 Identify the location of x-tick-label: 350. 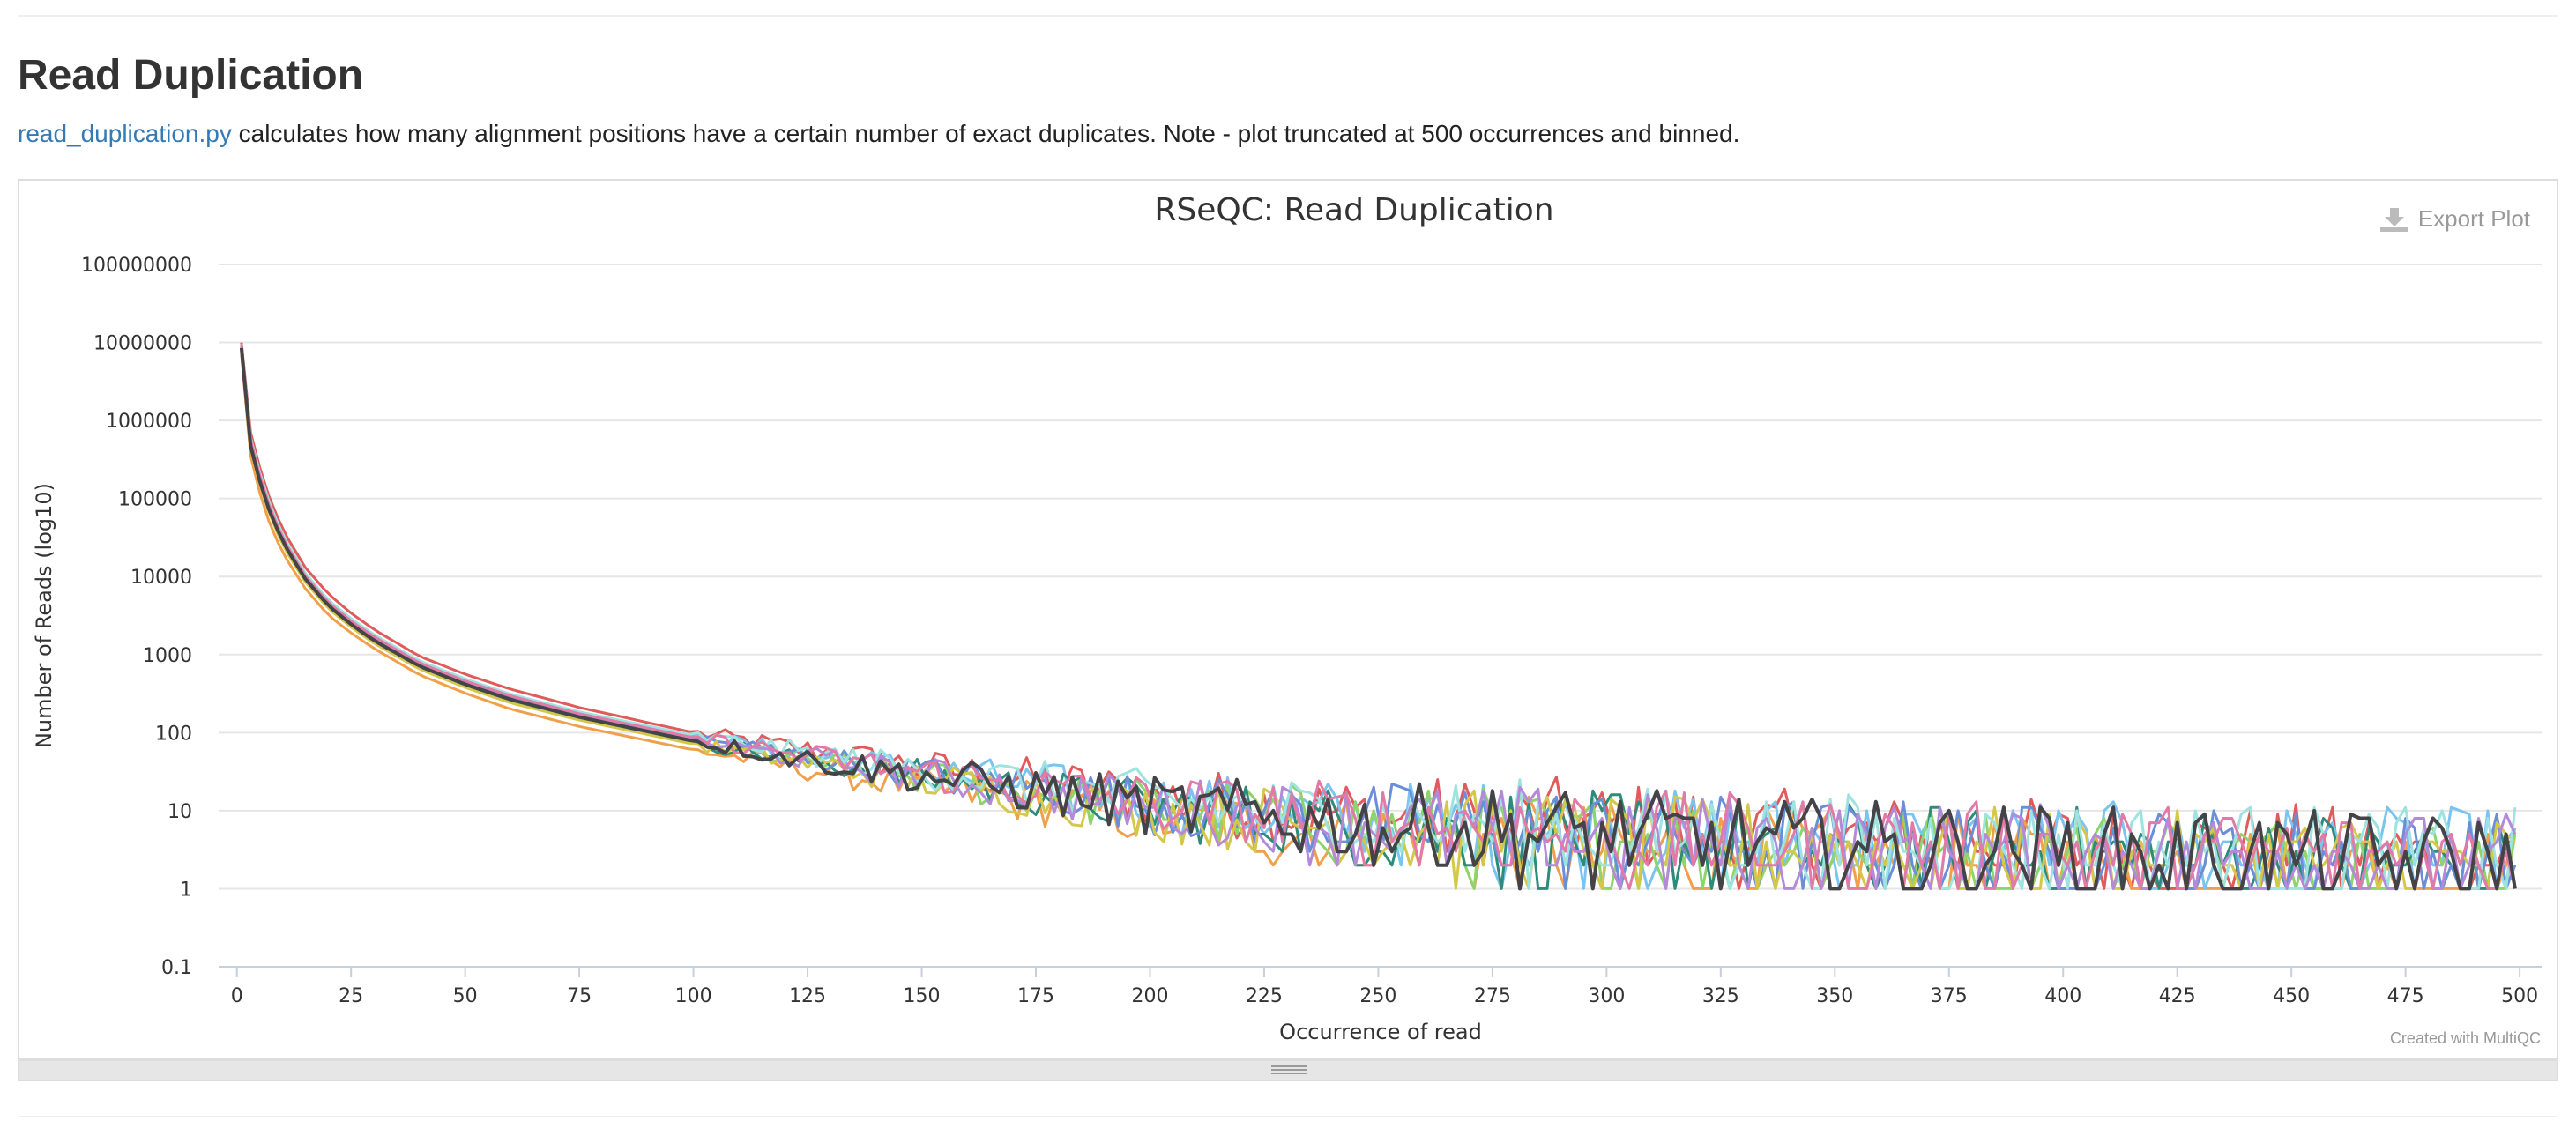
(1835, 996).